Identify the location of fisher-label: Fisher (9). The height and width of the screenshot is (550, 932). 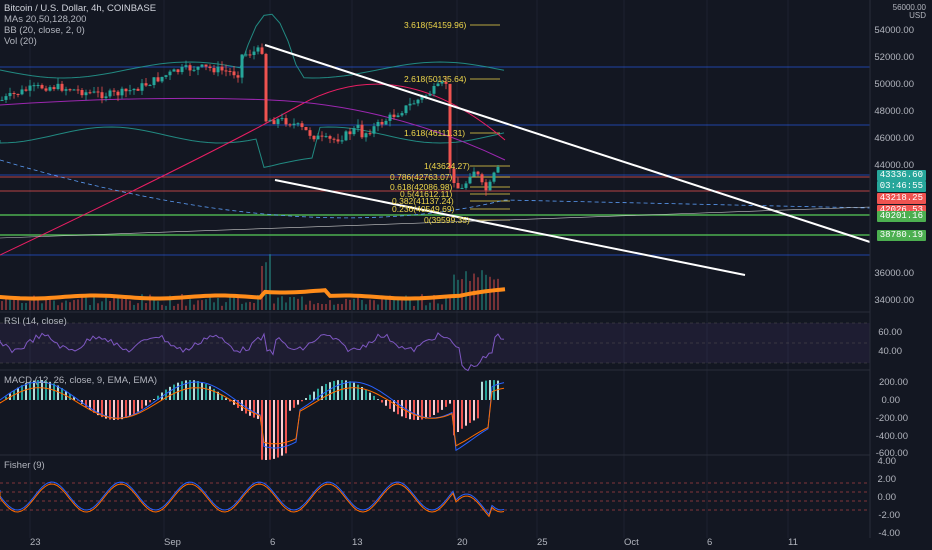
(24, 465).